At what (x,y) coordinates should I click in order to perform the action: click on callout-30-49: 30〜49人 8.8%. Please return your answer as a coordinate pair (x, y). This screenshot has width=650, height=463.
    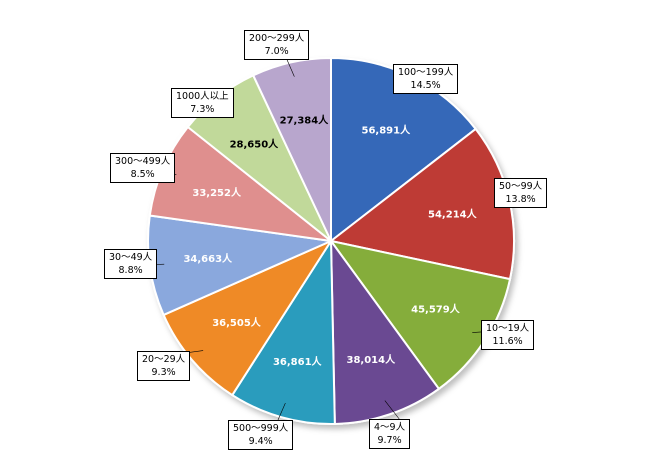
    Looking at the image, I should click on (131, 264).